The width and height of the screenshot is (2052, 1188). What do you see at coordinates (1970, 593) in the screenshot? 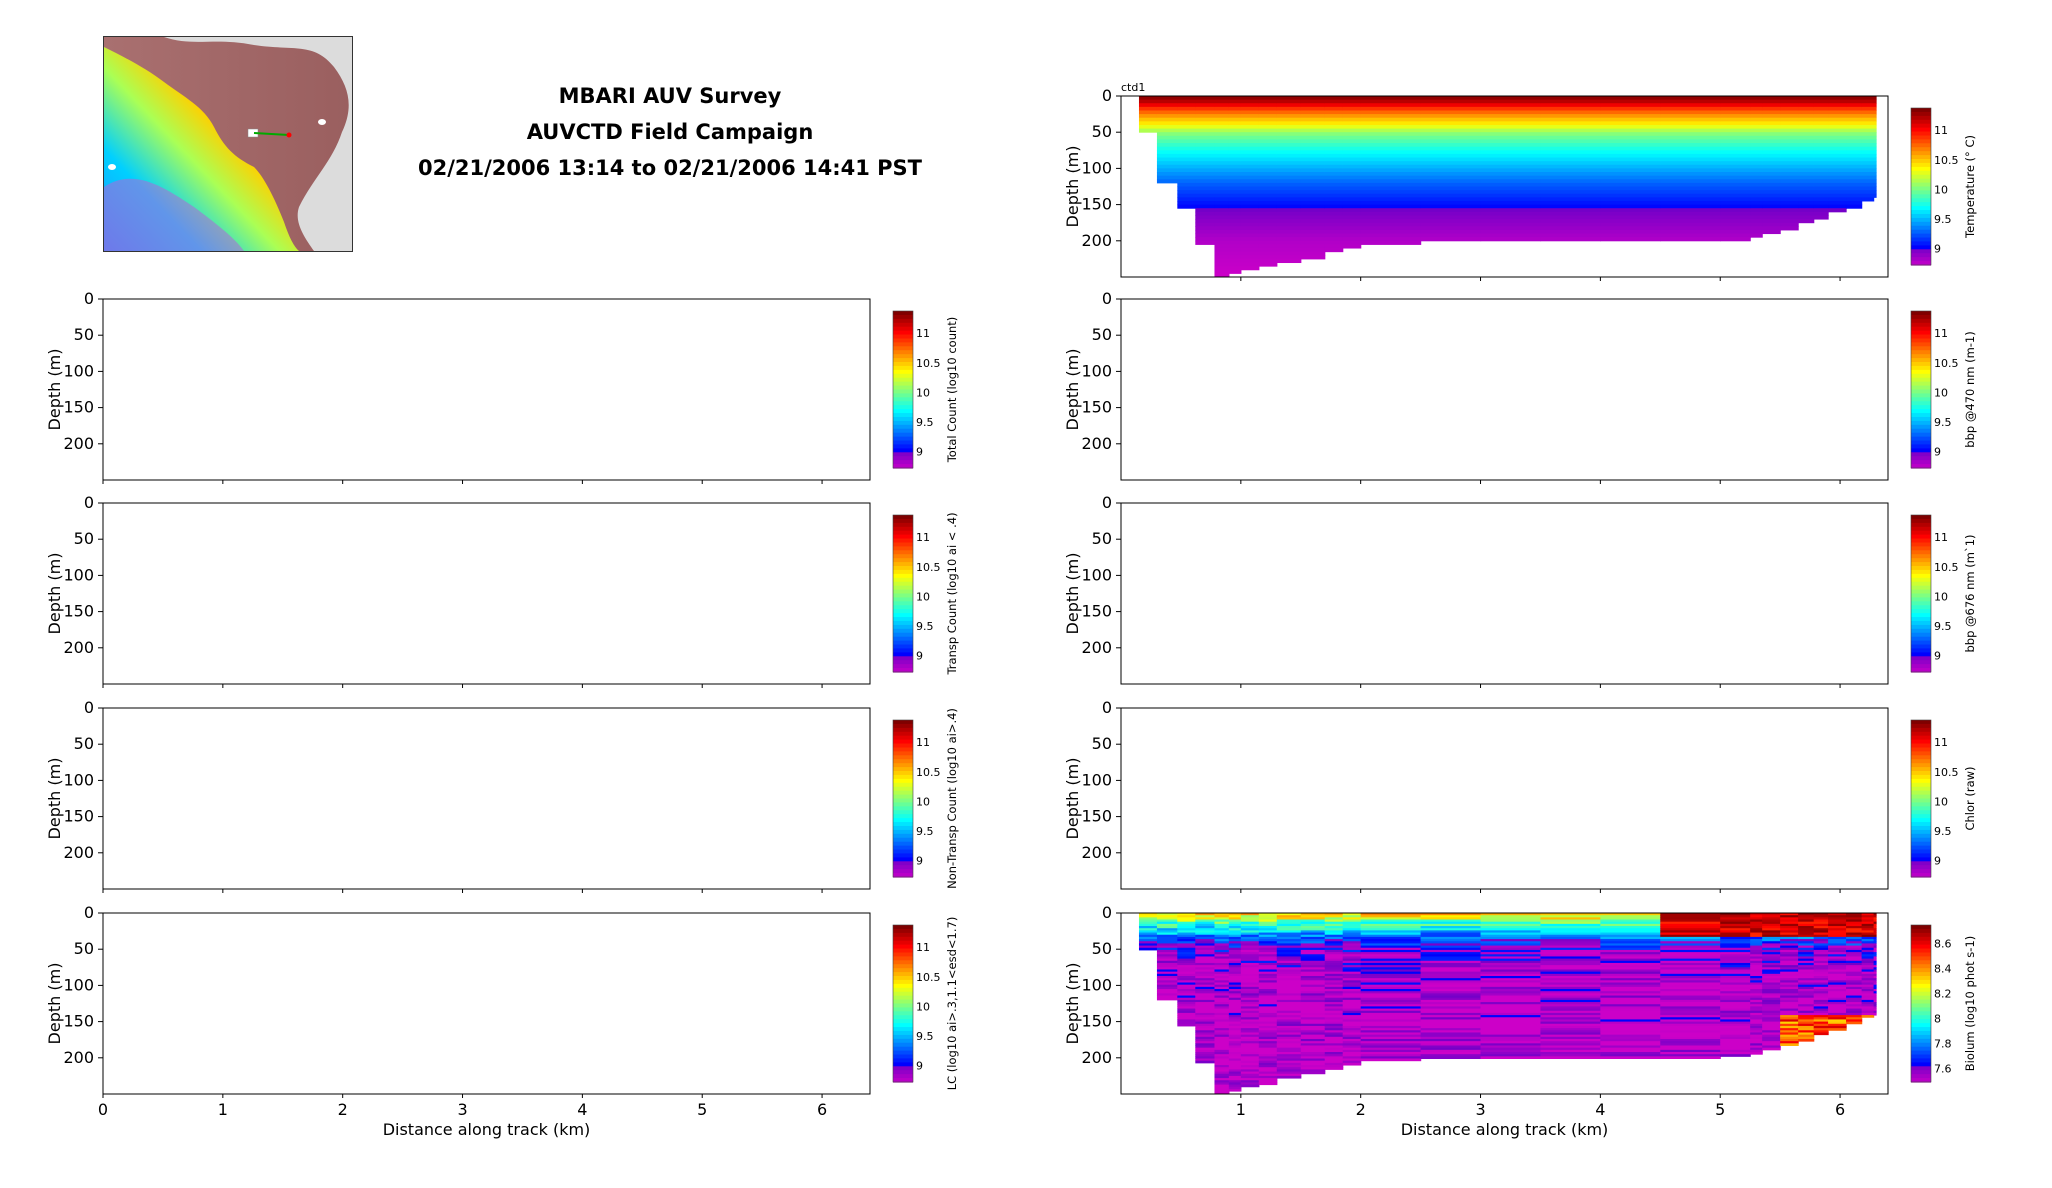
I see `colorbar-label: bbp @676 nm (m`1)` at bounding box center [1970, 593].